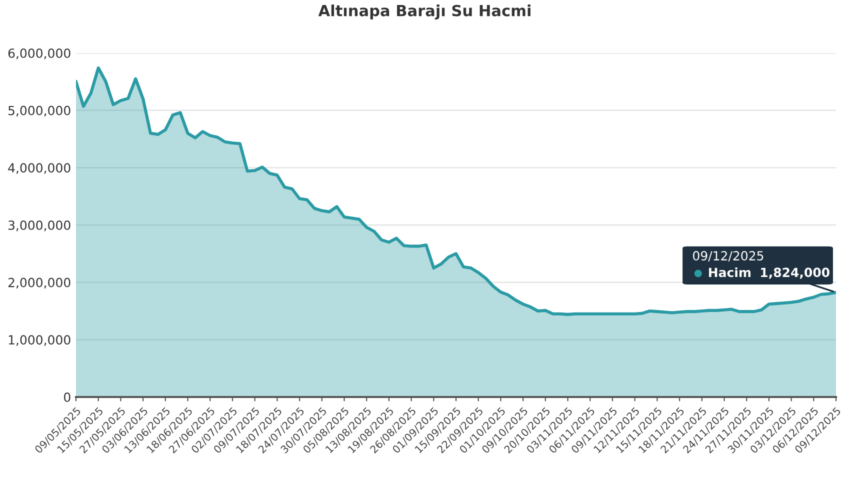  I want to click on data-label: 1,824,000, so click(795, 273).